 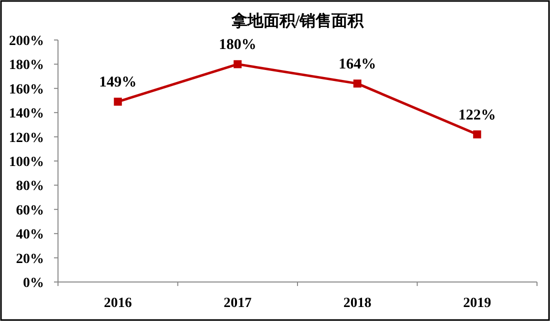 What do you see at coordinates (118, 303) in the screenshot?
I see `x-tick-label: 2016` at bounding box center [118, 303].